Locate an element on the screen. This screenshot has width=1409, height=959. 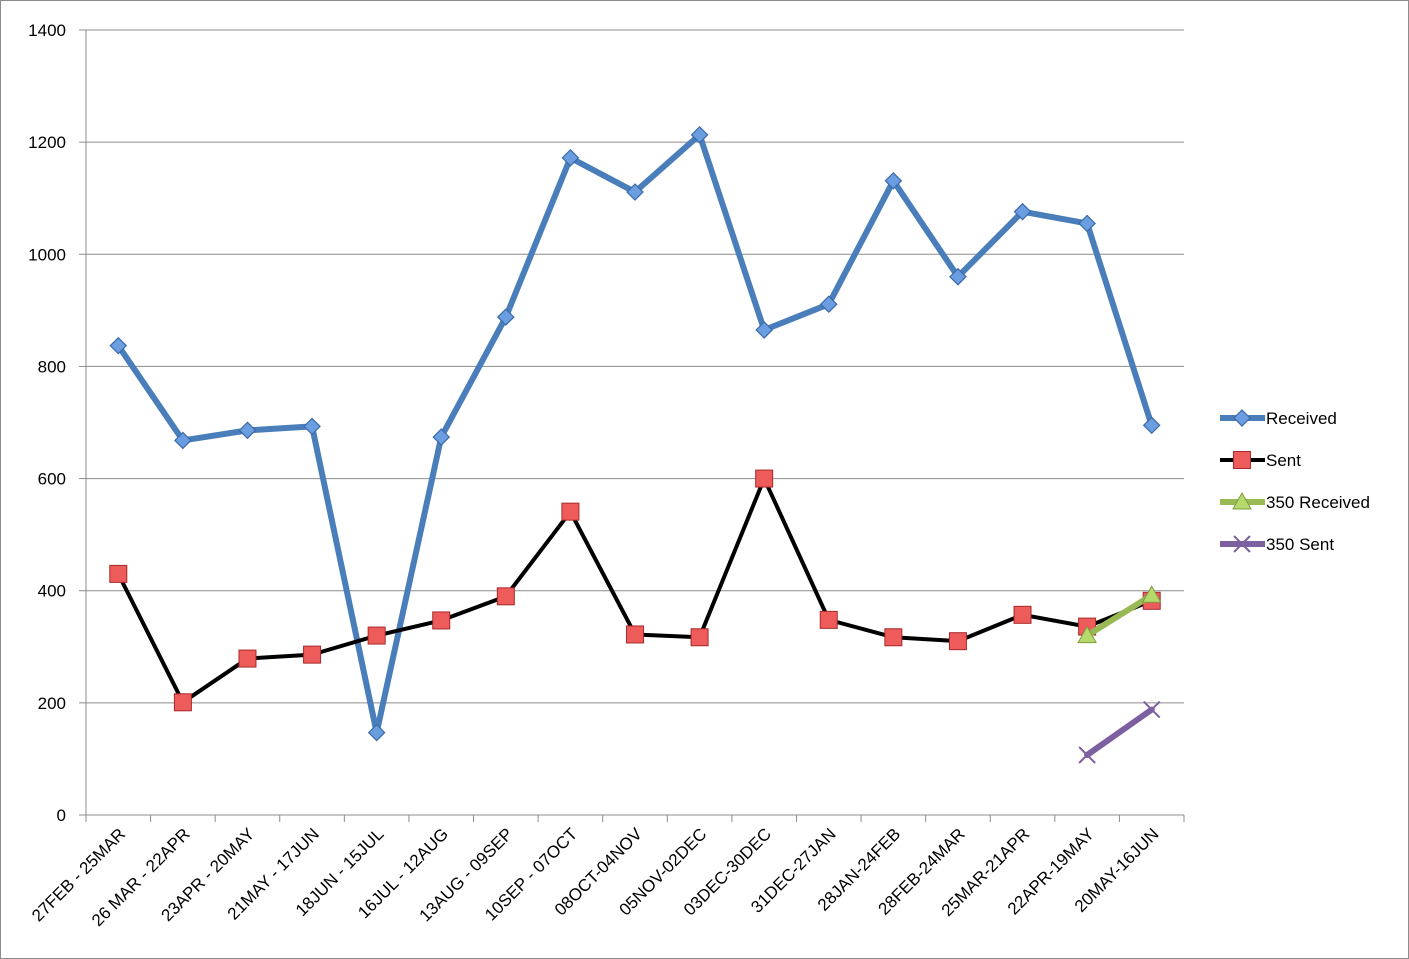
legend-item: 350 Sent is located at coordinates (1277, 544).